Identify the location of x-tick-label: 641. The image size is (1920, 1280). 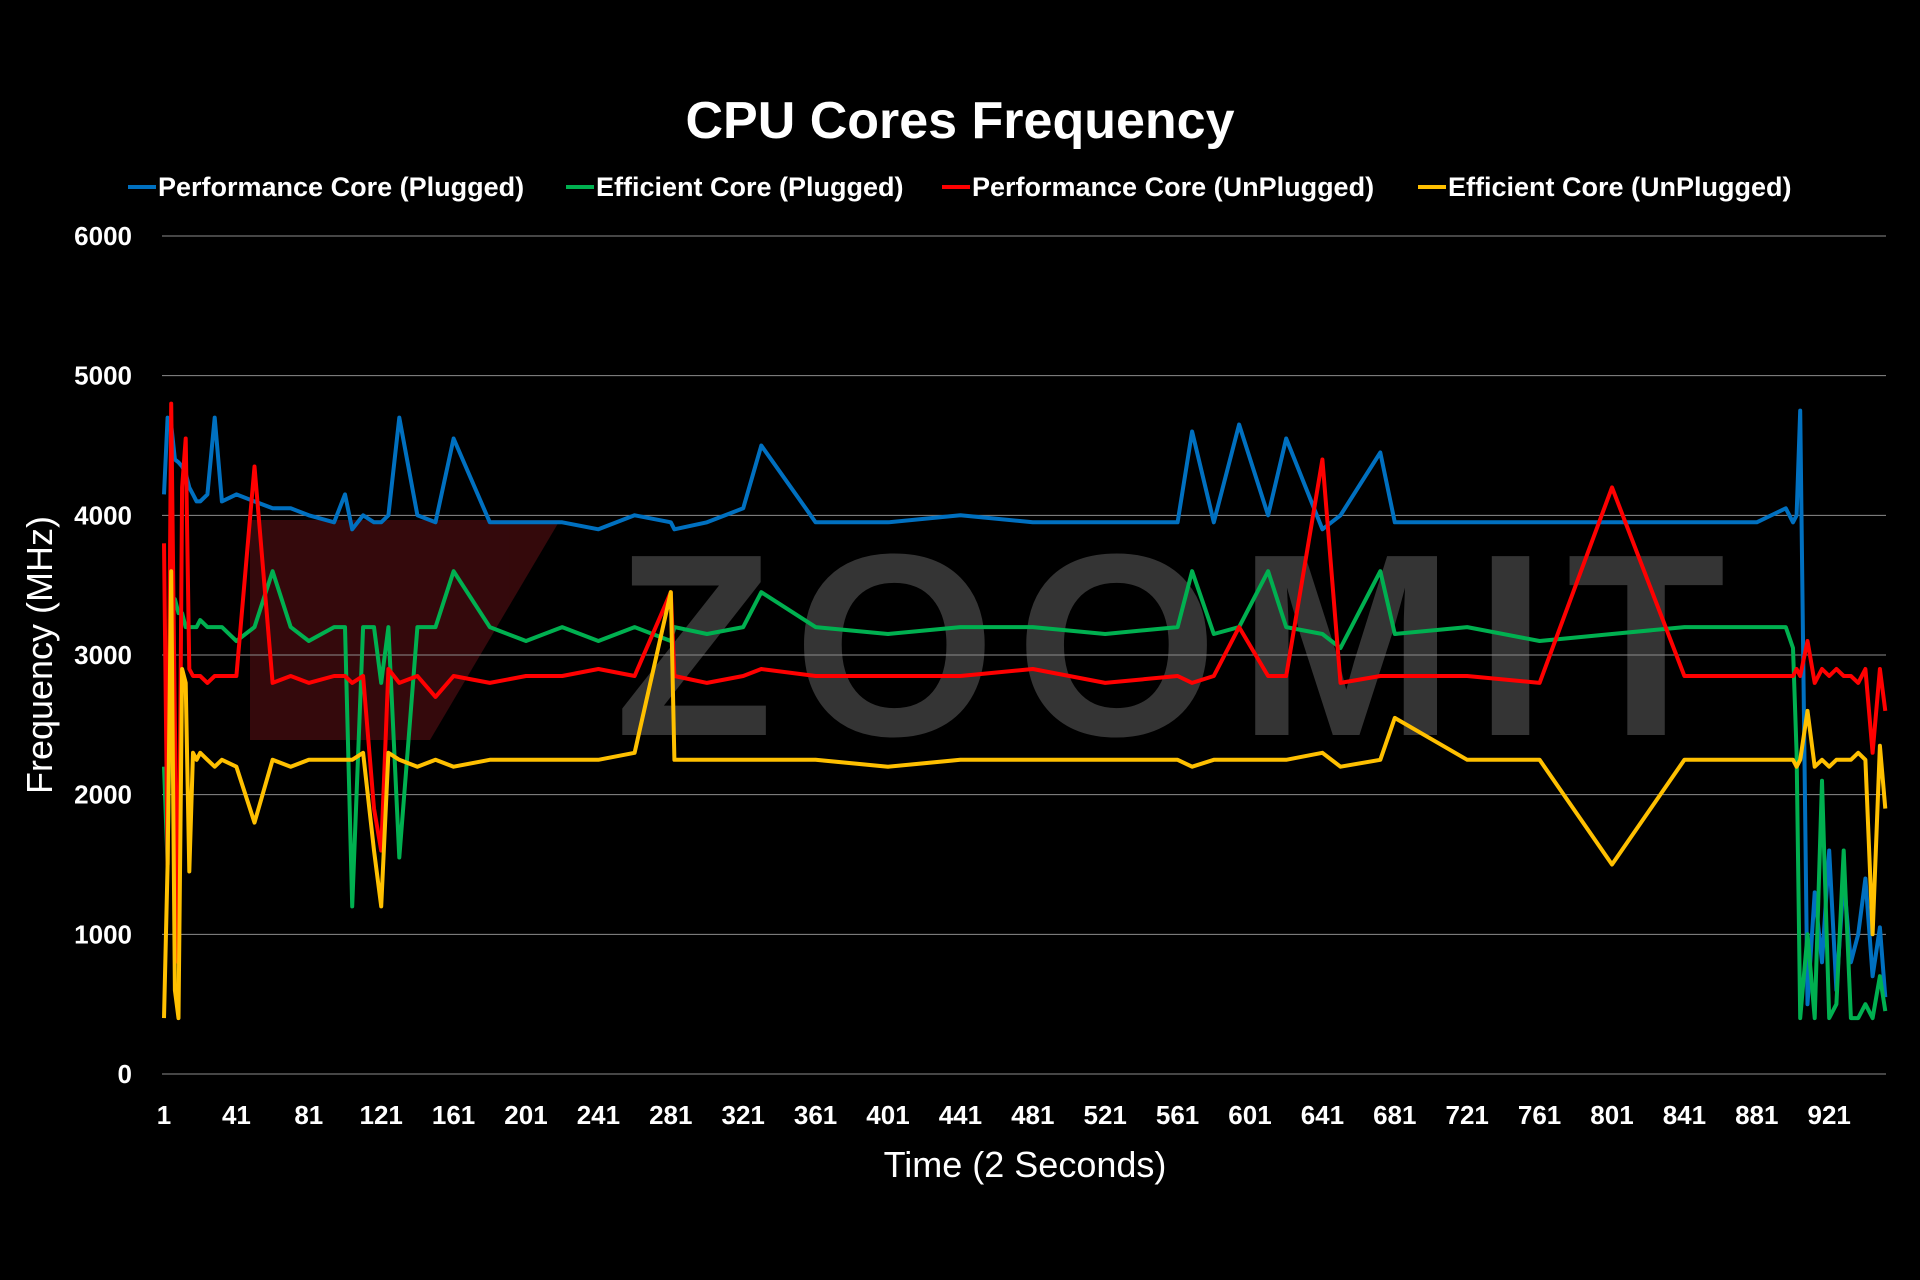
(1322, 1115).